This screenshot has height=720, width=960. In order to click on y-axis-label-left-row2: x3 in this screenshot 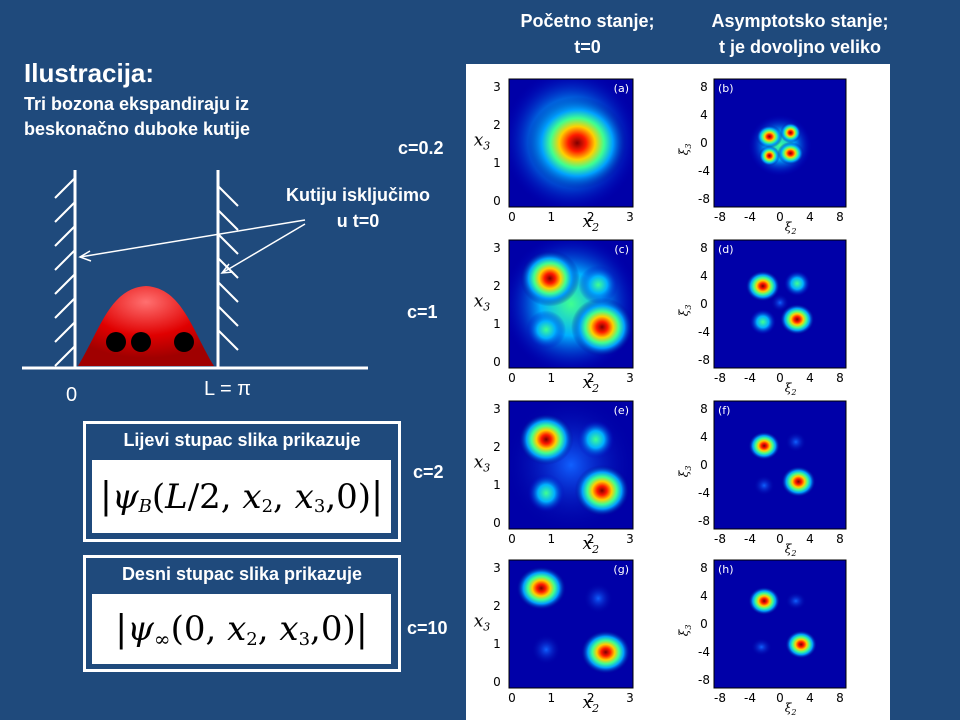, I will do `click(482, 303)`.